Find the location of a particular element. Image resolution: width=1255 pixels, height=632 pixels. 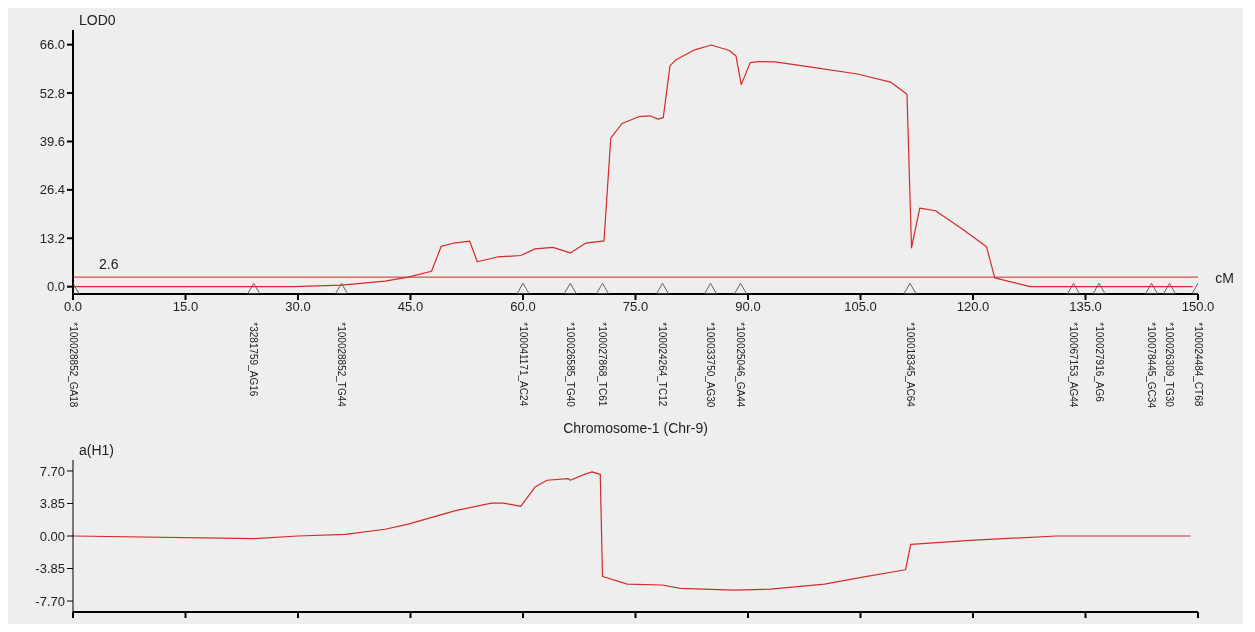

data-label: *100078445_GC34 is located at coordinates (1151, 365).